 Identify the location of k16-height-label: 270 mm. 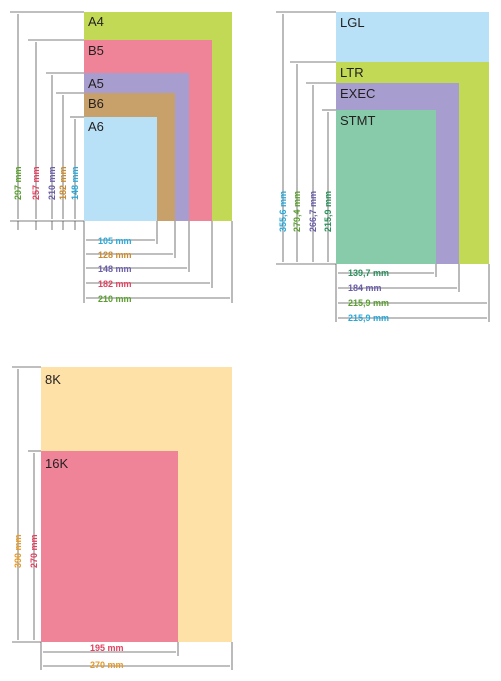
(34, 551).